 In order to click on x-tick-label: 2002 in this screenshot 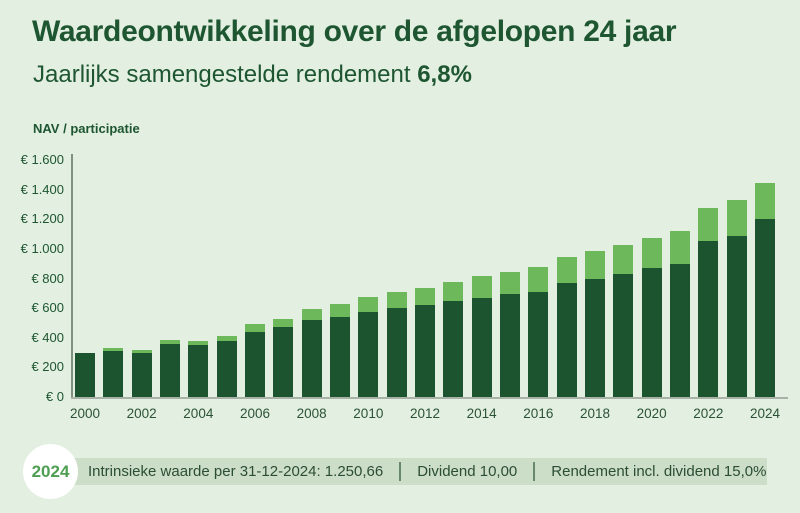, I will do `click(141, 413)`.